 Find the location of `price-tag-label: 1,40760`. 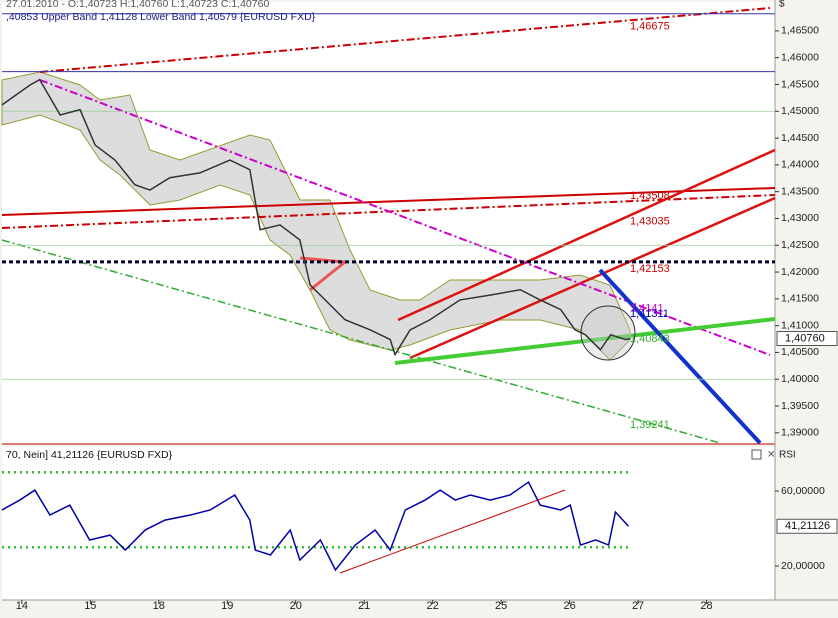

price-tag-label: 1,40760 is located at coordinates (805, 338).